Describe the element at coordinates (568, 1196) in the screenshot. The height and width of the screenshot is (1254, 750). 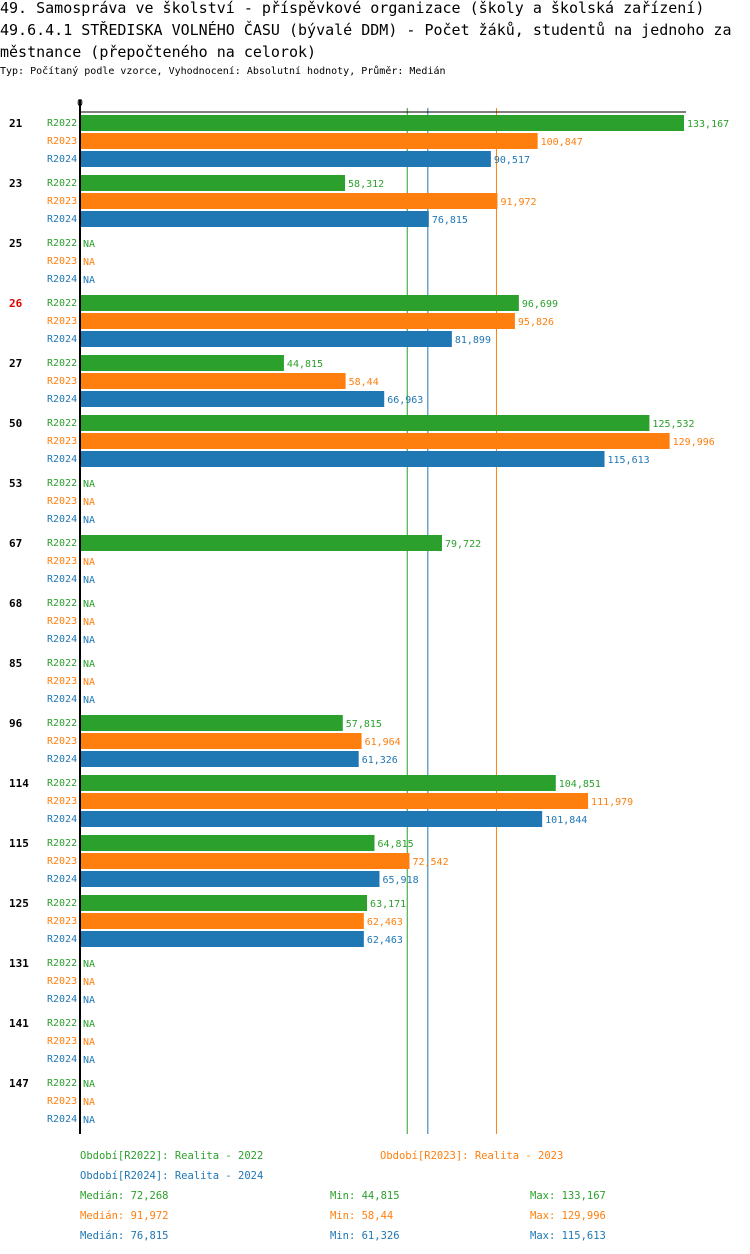
I see `stat-max-r2022: Max: 133,167` at that location.